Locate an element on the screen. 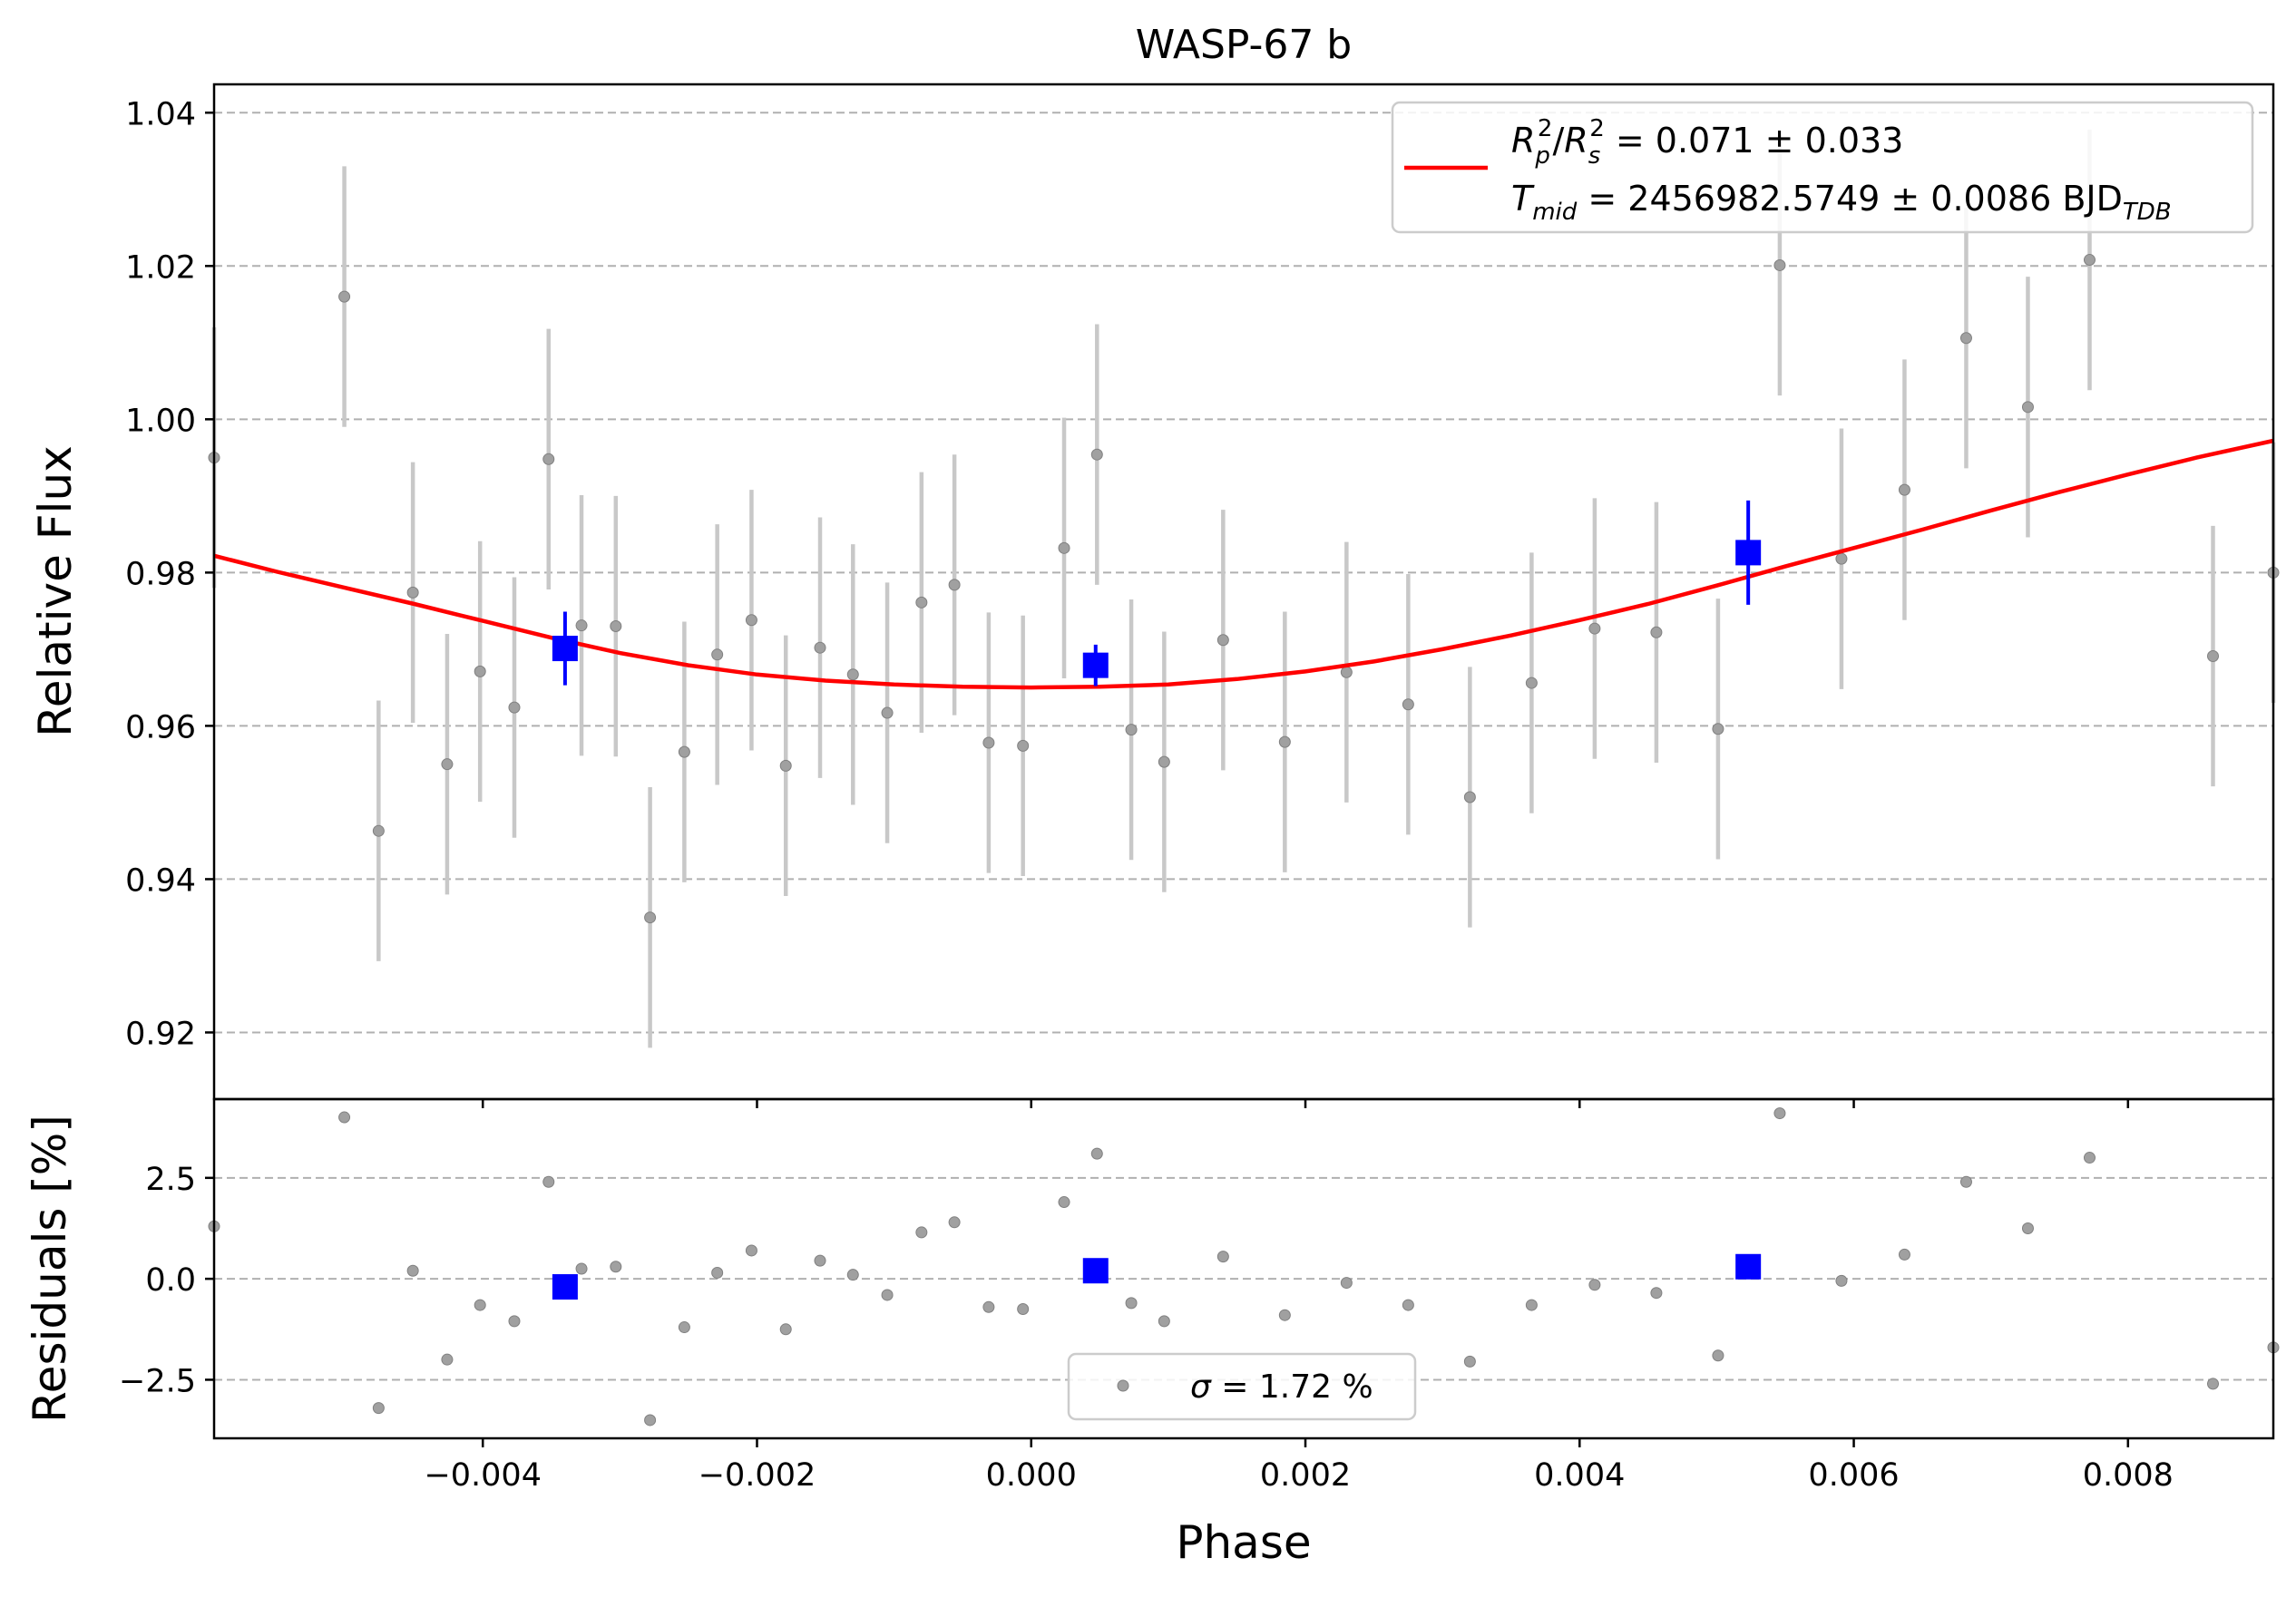 This screenshot has height=1597, width=2296. flux-y-tick-label: 0.96 is located at coordinates (160, 727).